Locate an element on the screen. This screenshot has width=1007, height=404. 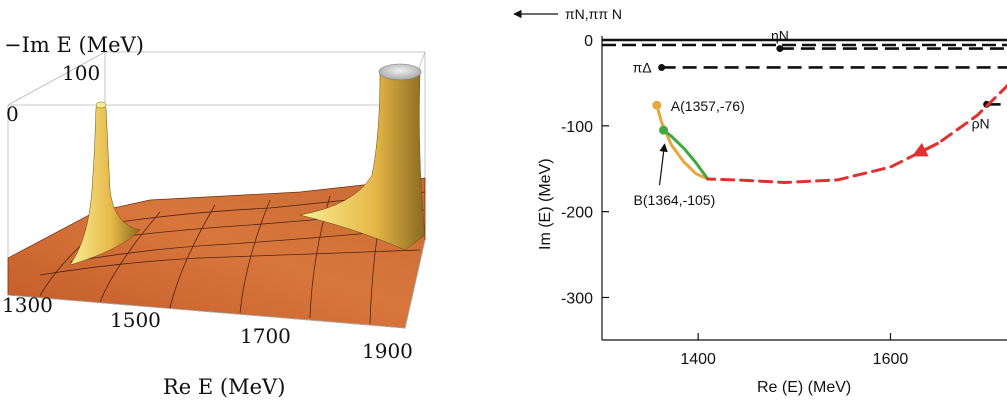
surface-xtick-1300: 1300 is located at coordinates (27, 305).